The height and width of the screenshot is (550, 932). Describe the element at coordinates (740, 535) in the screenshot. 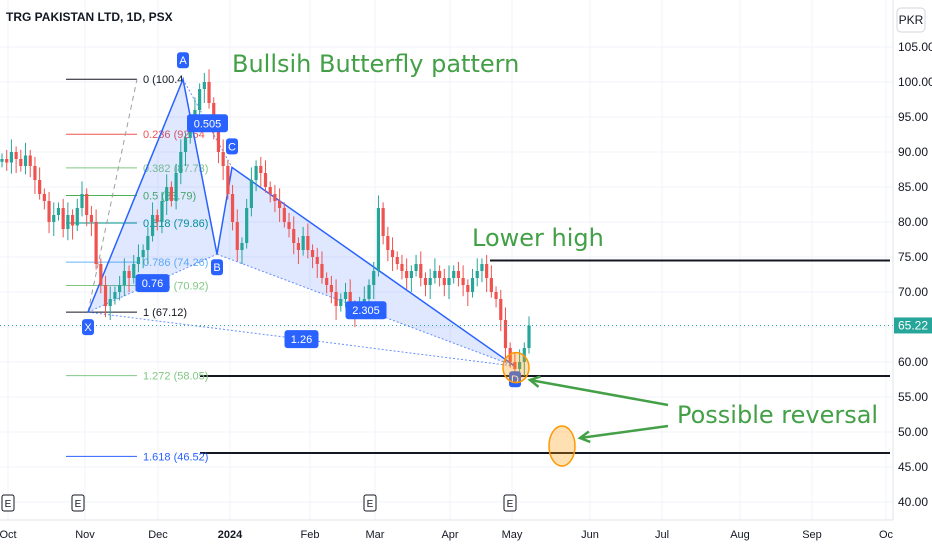

I see `time-tick: Aug` at that location.